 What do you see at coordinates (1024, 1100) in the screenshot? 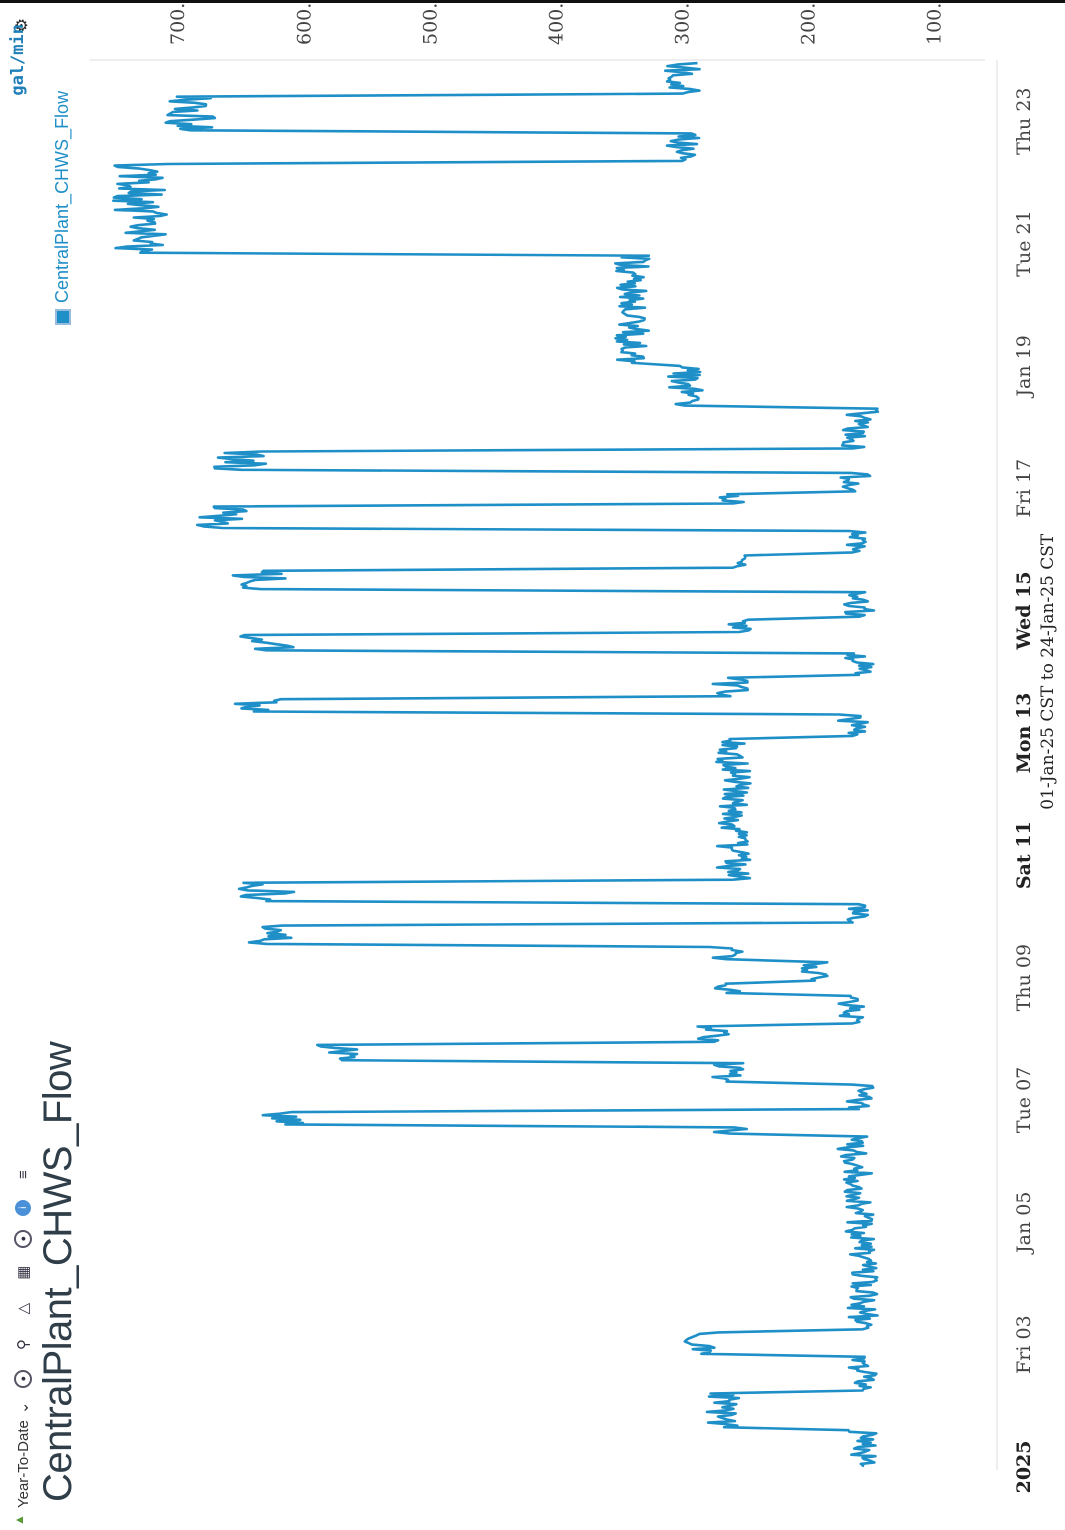
I see `x-tick-label: Tue 07` at bounding box center [1024, 1100].